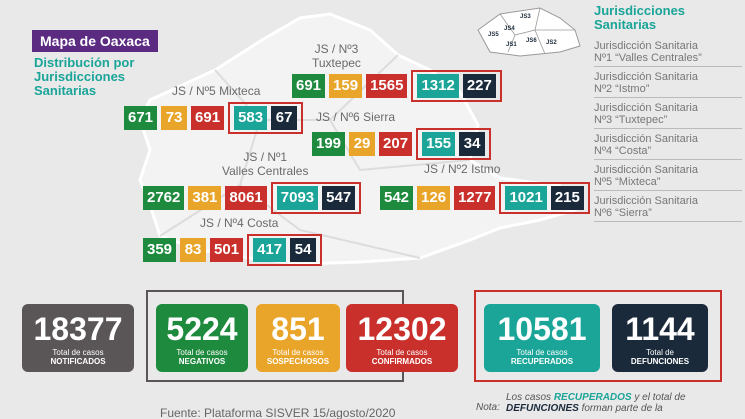  What do you see at coordinates (402, 329) in the screenshot?
I see `total-value: 12302` at bounding box center [402, 329].